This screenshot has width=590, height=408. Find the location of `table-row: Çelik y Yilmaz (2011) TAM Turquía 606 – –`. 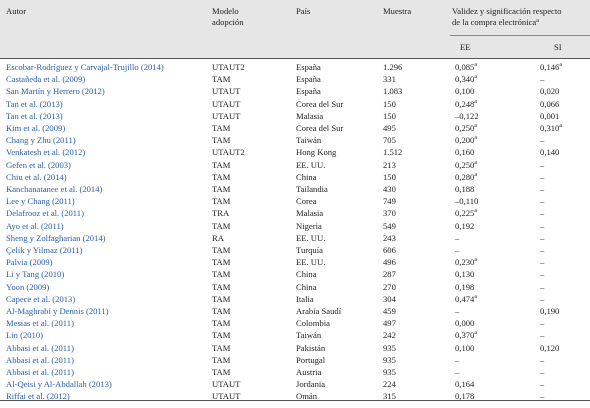

table-row: Çelik y Yilmaz (2011) TAM Turquía 606 – – is located at coordinates (295, 250).